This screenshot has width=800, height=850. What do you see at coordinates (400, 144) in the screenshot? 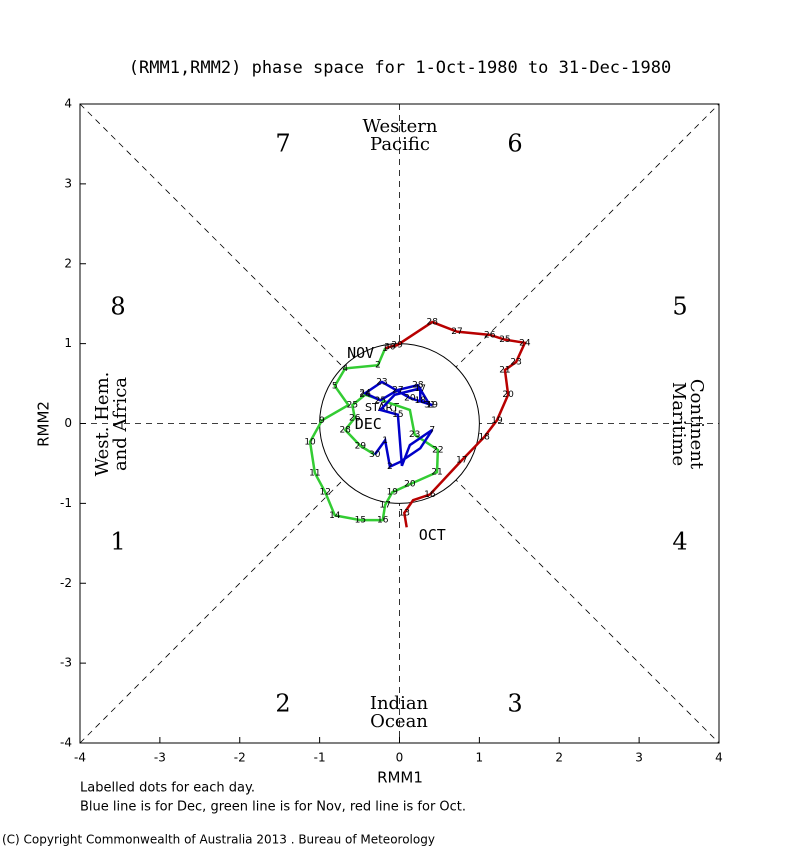
I see `region-label: Pacific` at bounding box center [400, 144].